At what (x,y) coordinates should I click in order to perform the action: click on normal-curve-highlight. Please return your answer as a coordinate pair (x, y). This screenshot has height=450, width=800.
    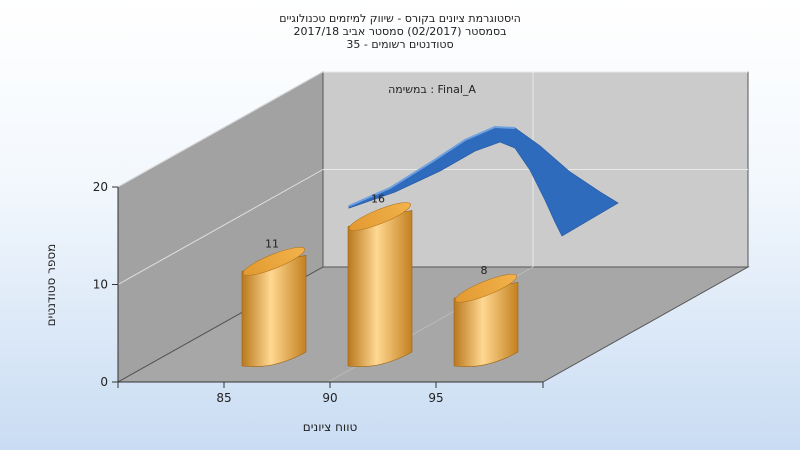
    Looking at the image, I should click on (432, 166).